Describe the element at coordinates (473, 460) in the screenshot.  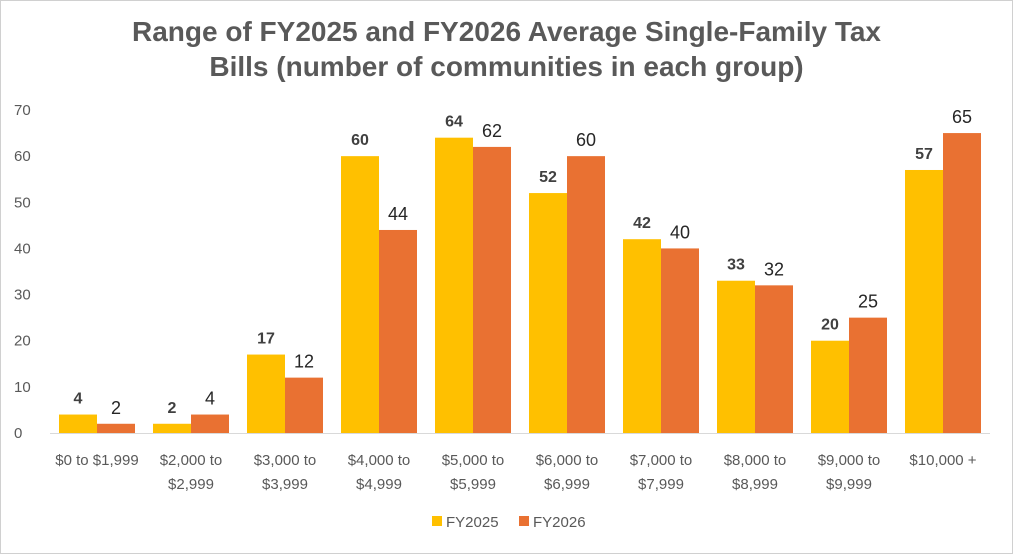
I see `x-tick-label: $5,000 to` at that location.